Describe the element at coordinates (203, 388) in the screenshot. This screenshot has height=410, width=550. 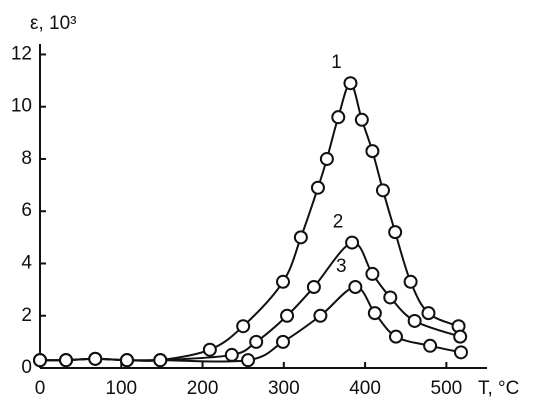
I see `x-tick-label: 200` at that location.